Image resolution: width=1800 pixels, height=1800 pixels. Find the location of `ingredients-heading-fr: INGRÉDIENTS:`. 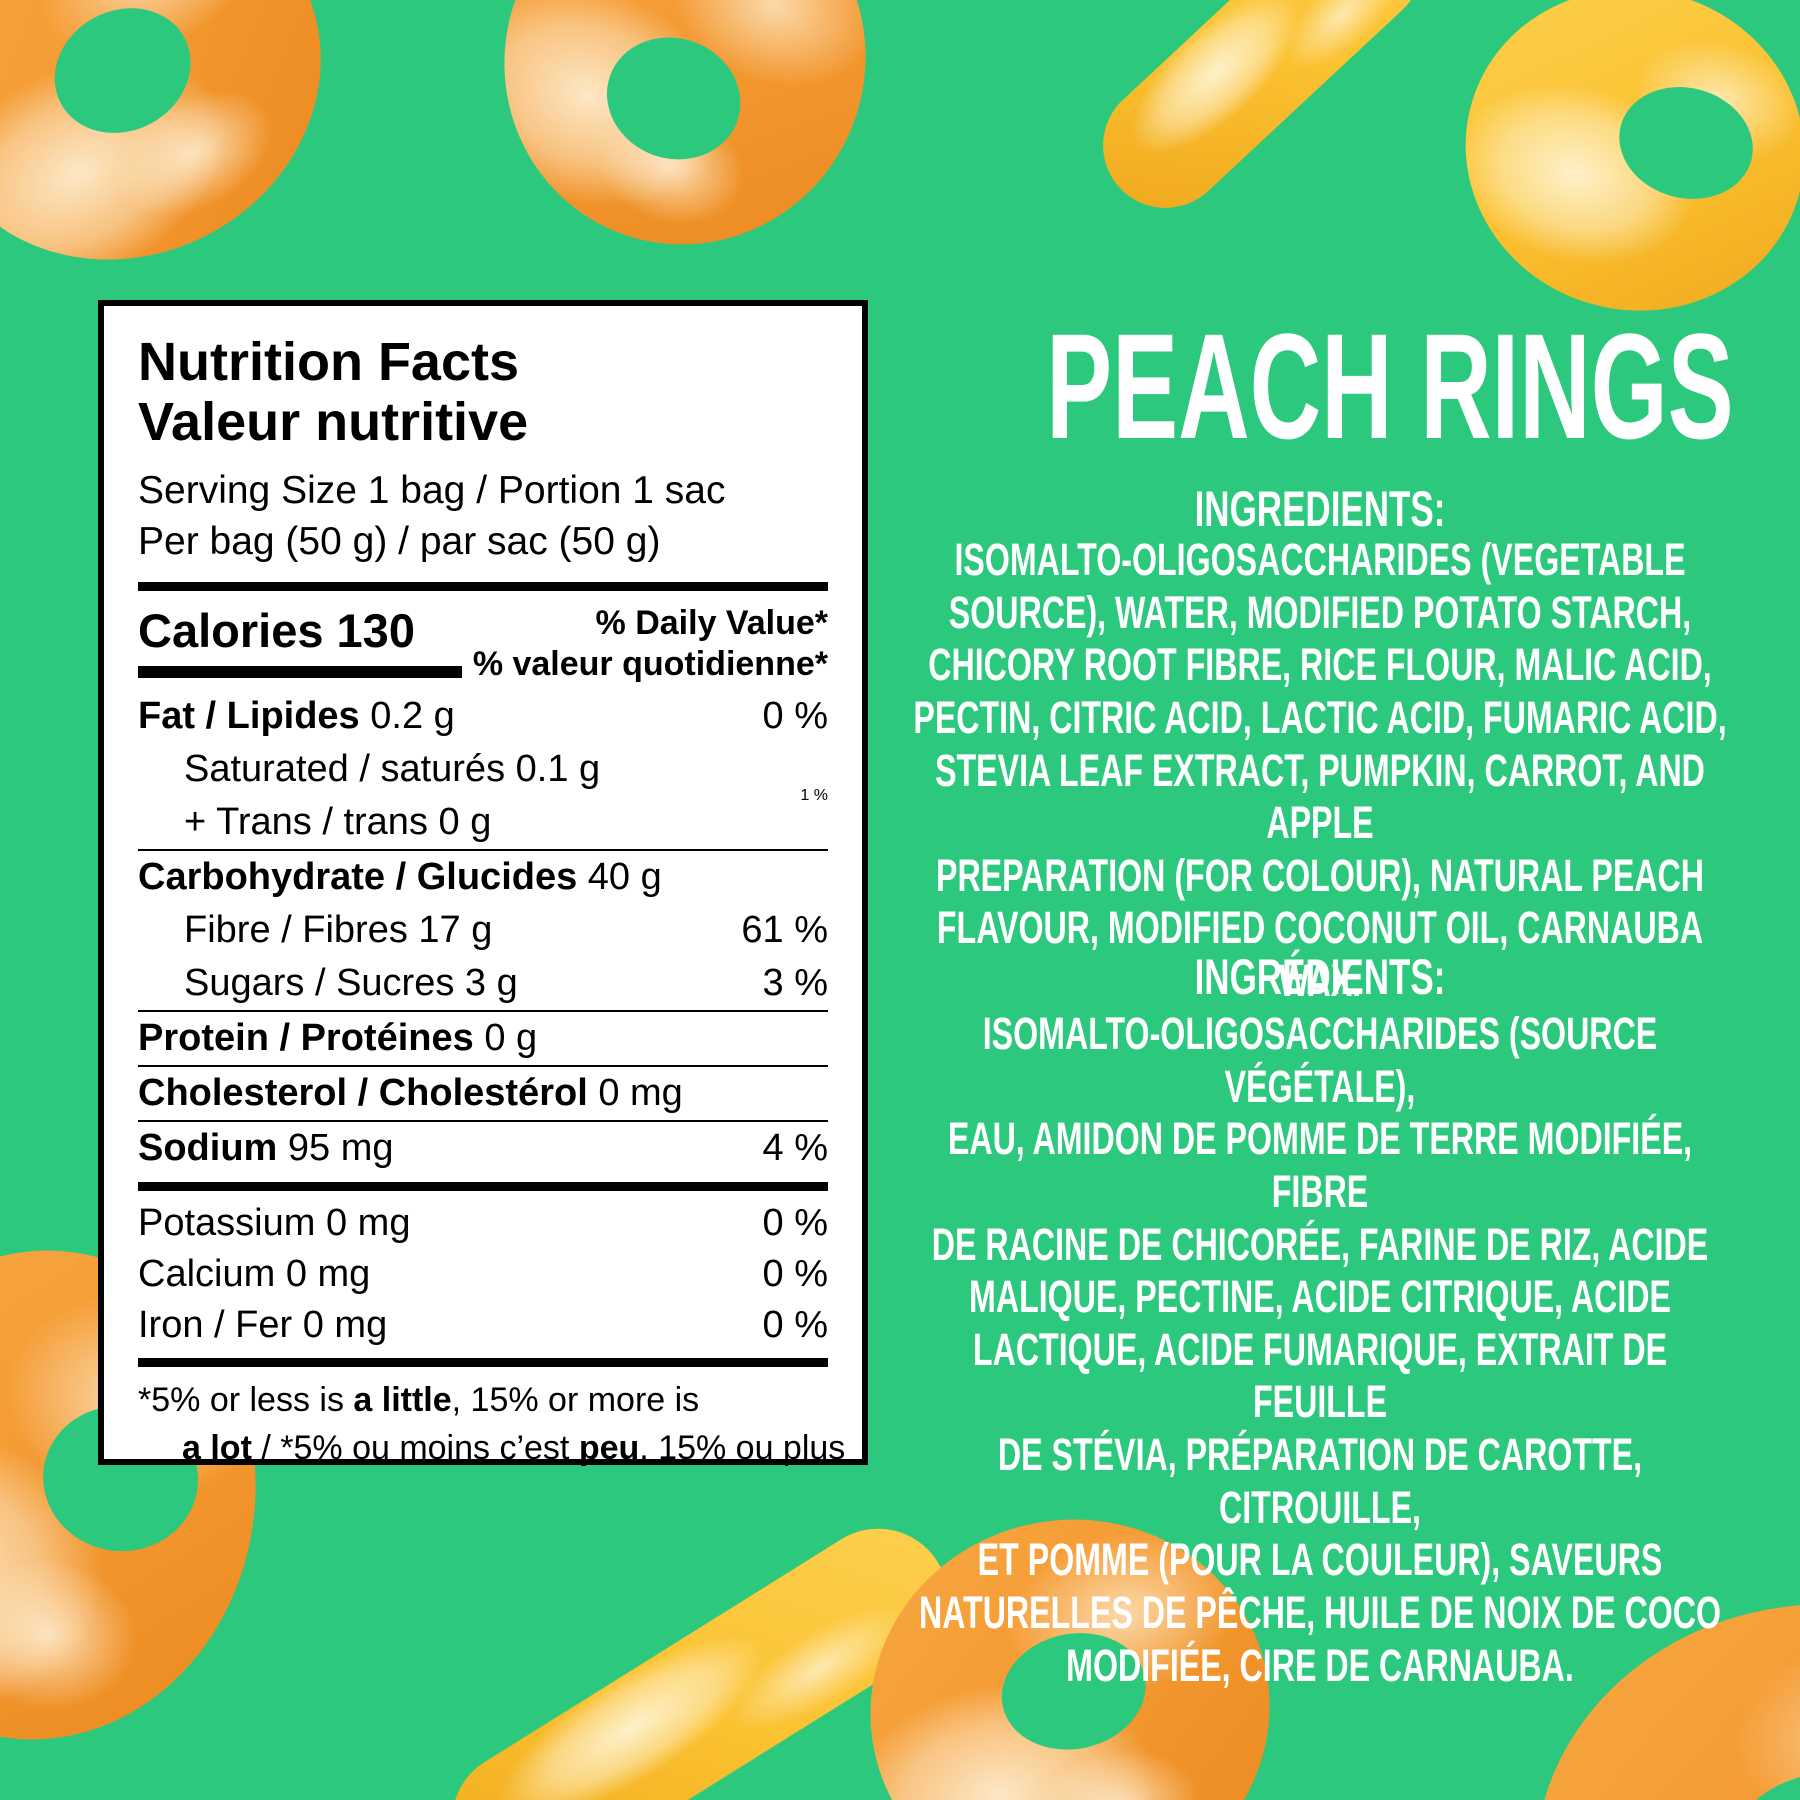

ingredients-heading-fr: INGRÉDIENTS: is located at coordinates (1320, 977).